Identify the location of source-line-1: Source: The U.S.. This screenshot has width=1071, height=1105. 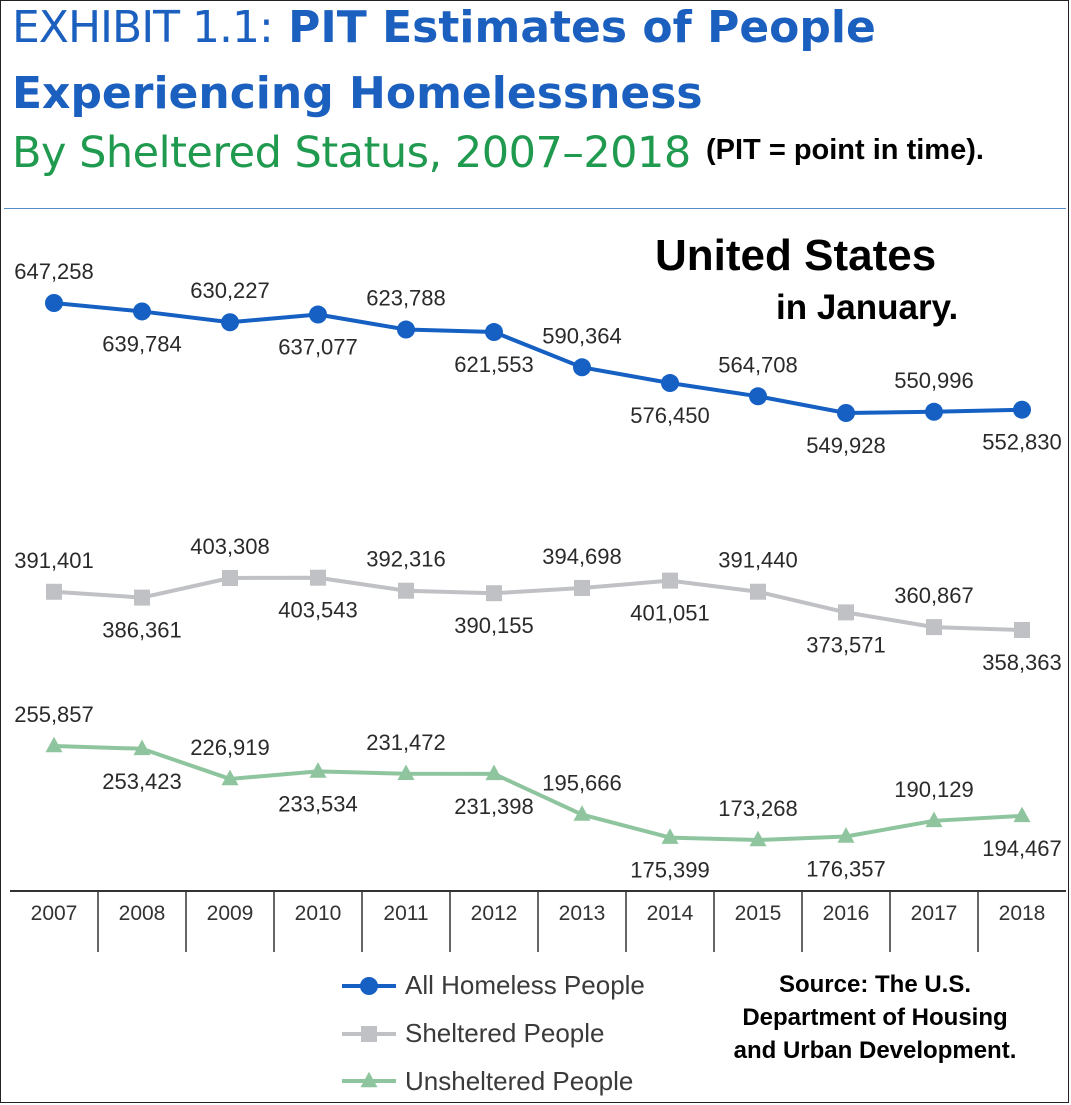
(875, 984).